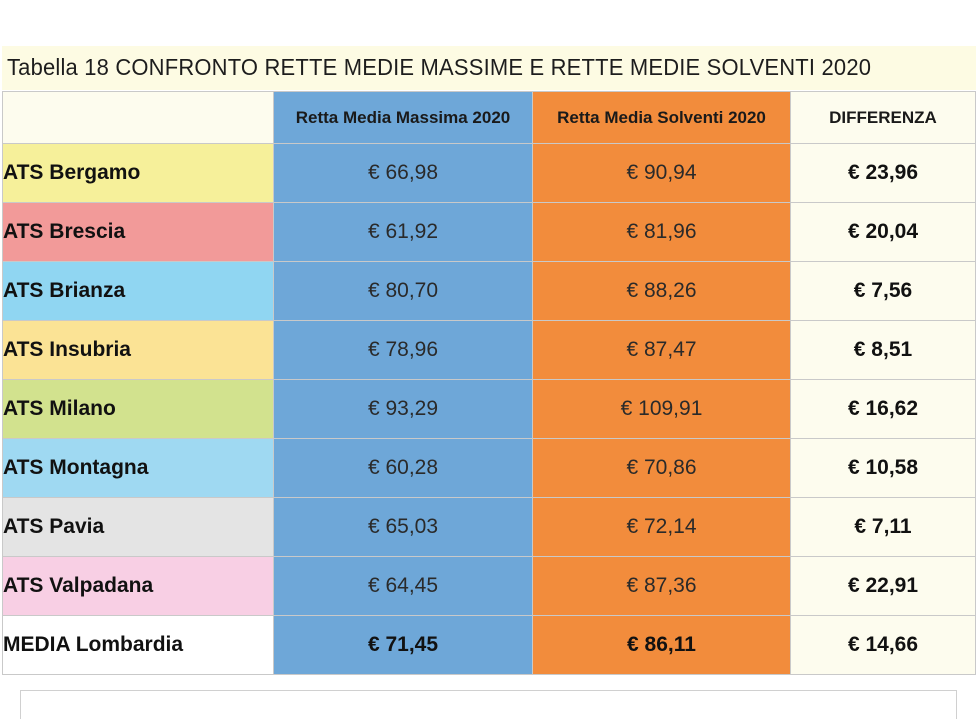 This screenshot has height=719, width=980. Describe the element at coordinates (488, 704) in the screenshot. I see `bottom-frame` at that location.